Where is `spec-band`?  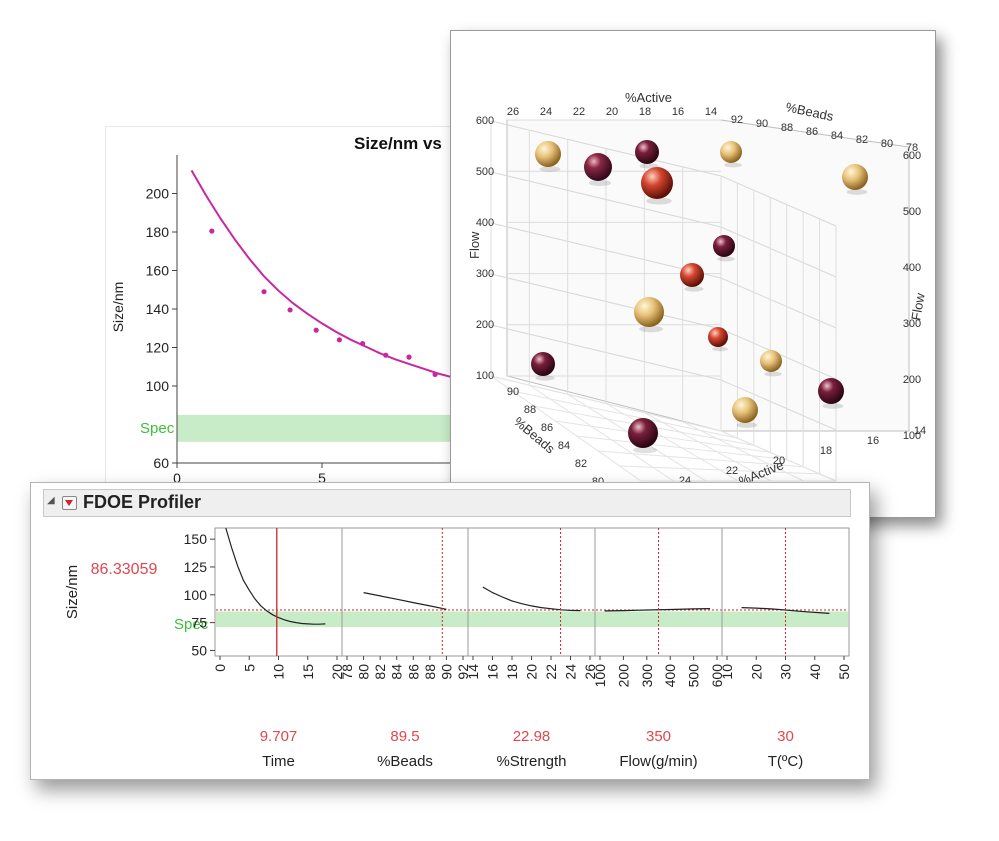
spec-band is located at coordinates (532, 619).